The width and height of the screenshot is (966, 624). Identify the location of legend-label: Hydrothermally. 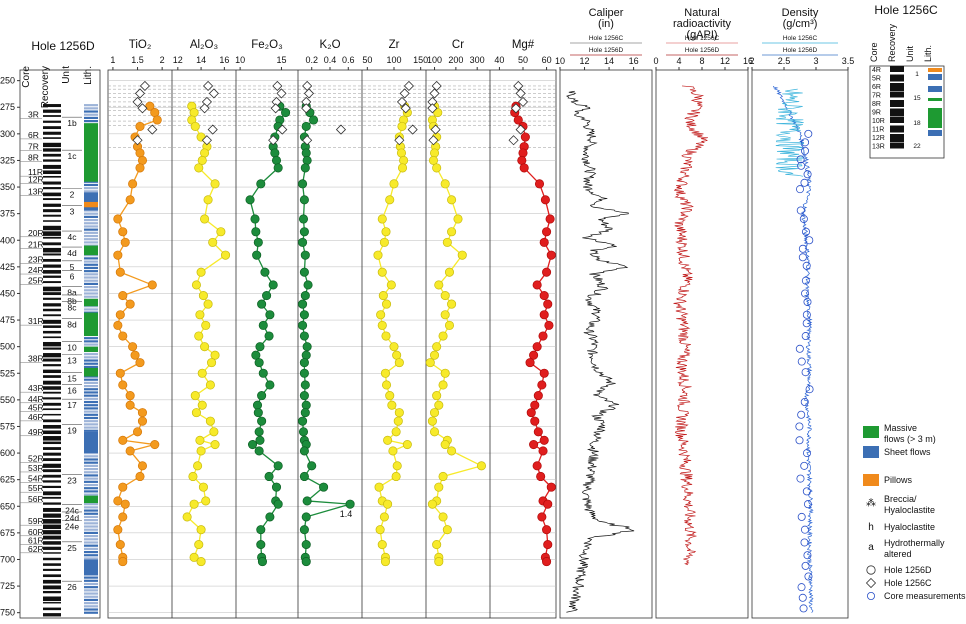
(914, 543).